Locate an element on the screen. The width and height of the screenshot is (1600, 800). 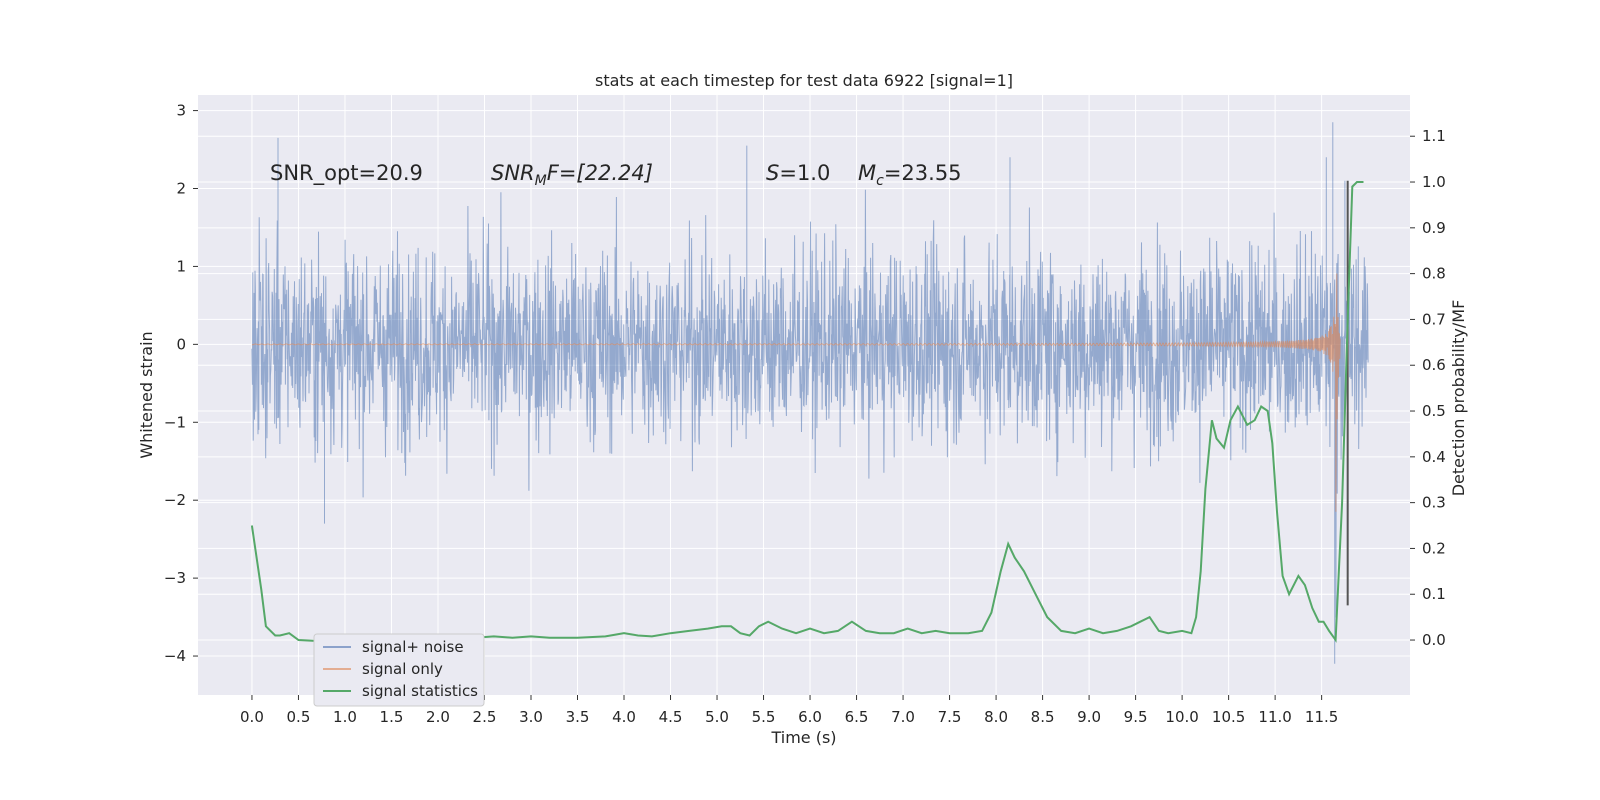
x-tick-label: 6.0 is located at coordinates (810, 717).